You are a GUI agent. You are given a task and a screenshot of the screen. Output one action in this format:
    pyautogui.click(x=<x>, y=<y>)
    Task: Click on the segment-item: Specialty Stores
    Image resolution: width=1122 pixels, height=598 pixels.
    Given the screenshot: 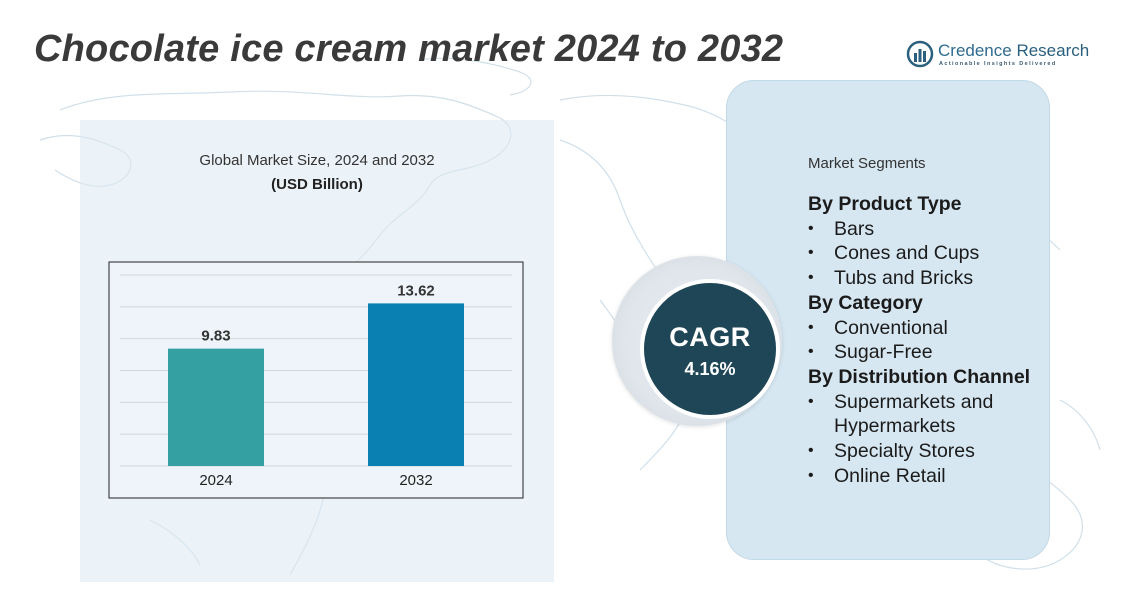 What is the action you would take?
    pyautogui.click(x=958, y=451)
    